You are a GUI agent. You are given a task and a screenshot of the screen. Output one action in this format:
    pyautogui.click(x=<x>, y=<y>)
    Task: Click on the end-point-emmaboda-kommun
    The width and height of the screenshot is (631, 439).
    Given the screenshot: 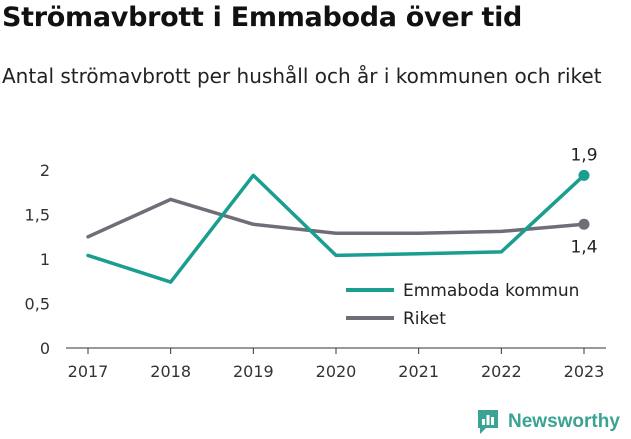 What is the action you would take?
    pyautogui.click(x=584, y=175)
    